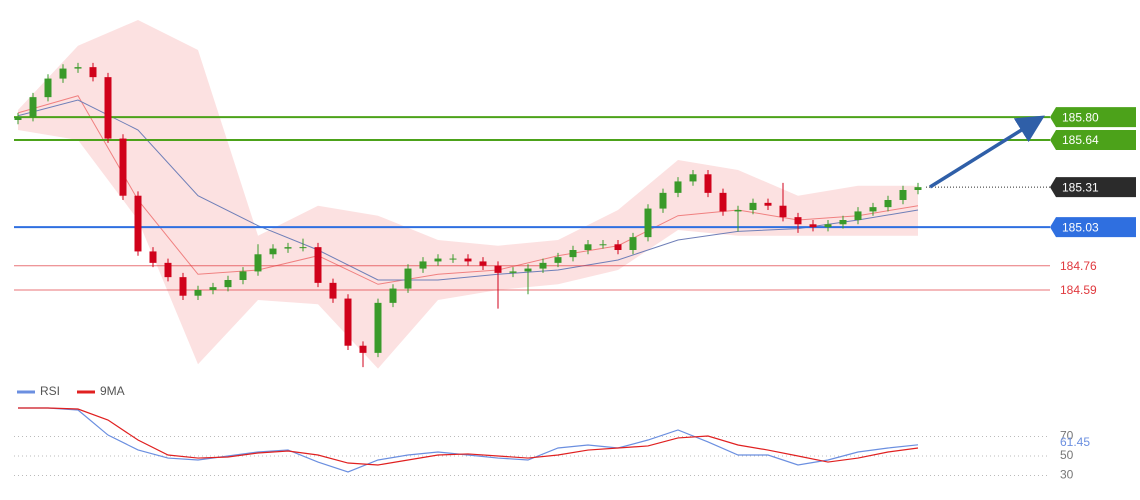 This screenshot has width=1140, height=500. Describe the element at coordinates (1078, 266) in the screenshot. I see `level-label: 184.76` at that location.